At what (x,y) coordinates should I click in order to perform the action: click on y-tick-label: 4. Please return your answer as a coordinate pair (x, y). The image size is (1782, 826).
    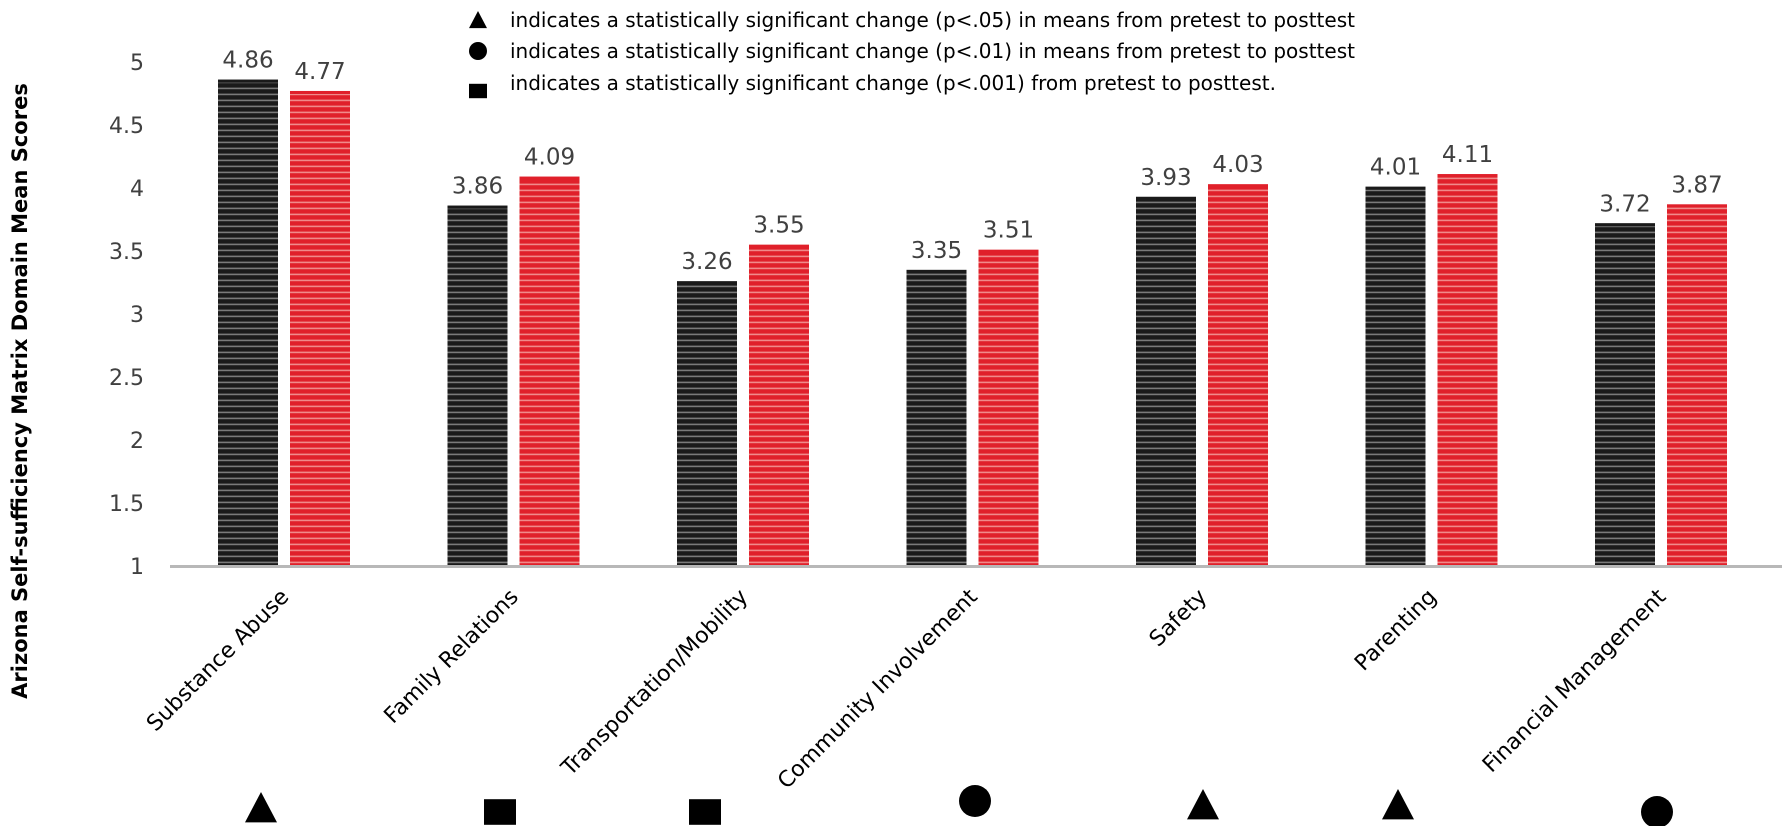
    Looking at the image, I should click on (137, 189).